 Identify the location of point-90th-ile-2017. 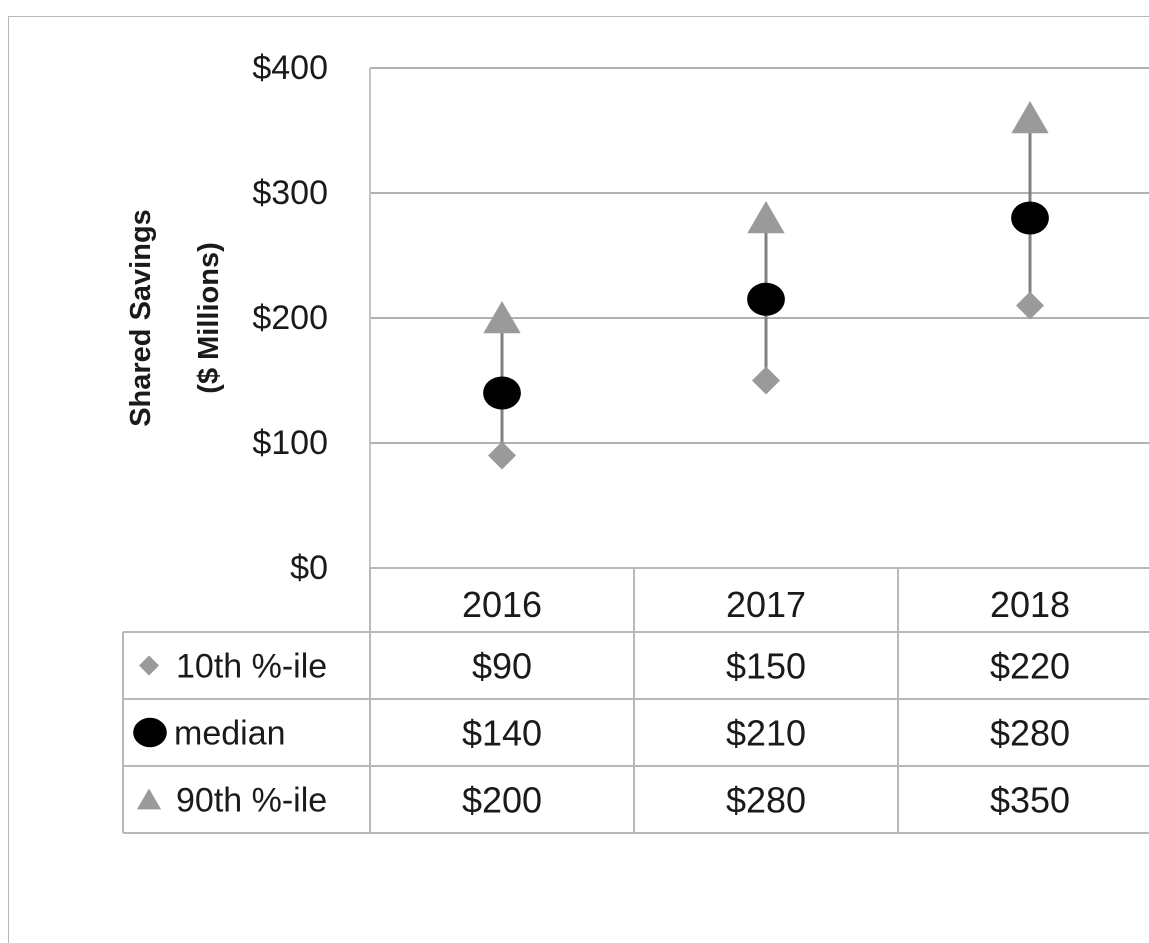
(766, 217).